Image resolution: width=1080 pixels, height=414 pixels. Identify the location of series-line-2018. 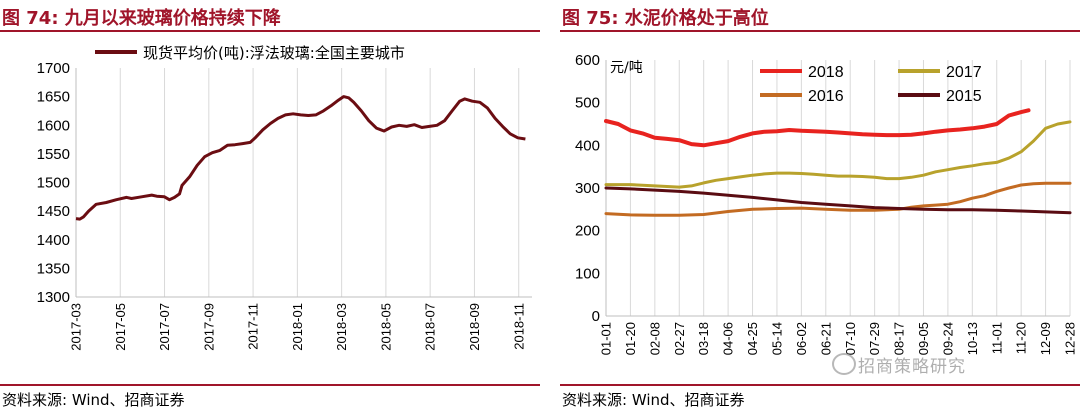
(817, 128).